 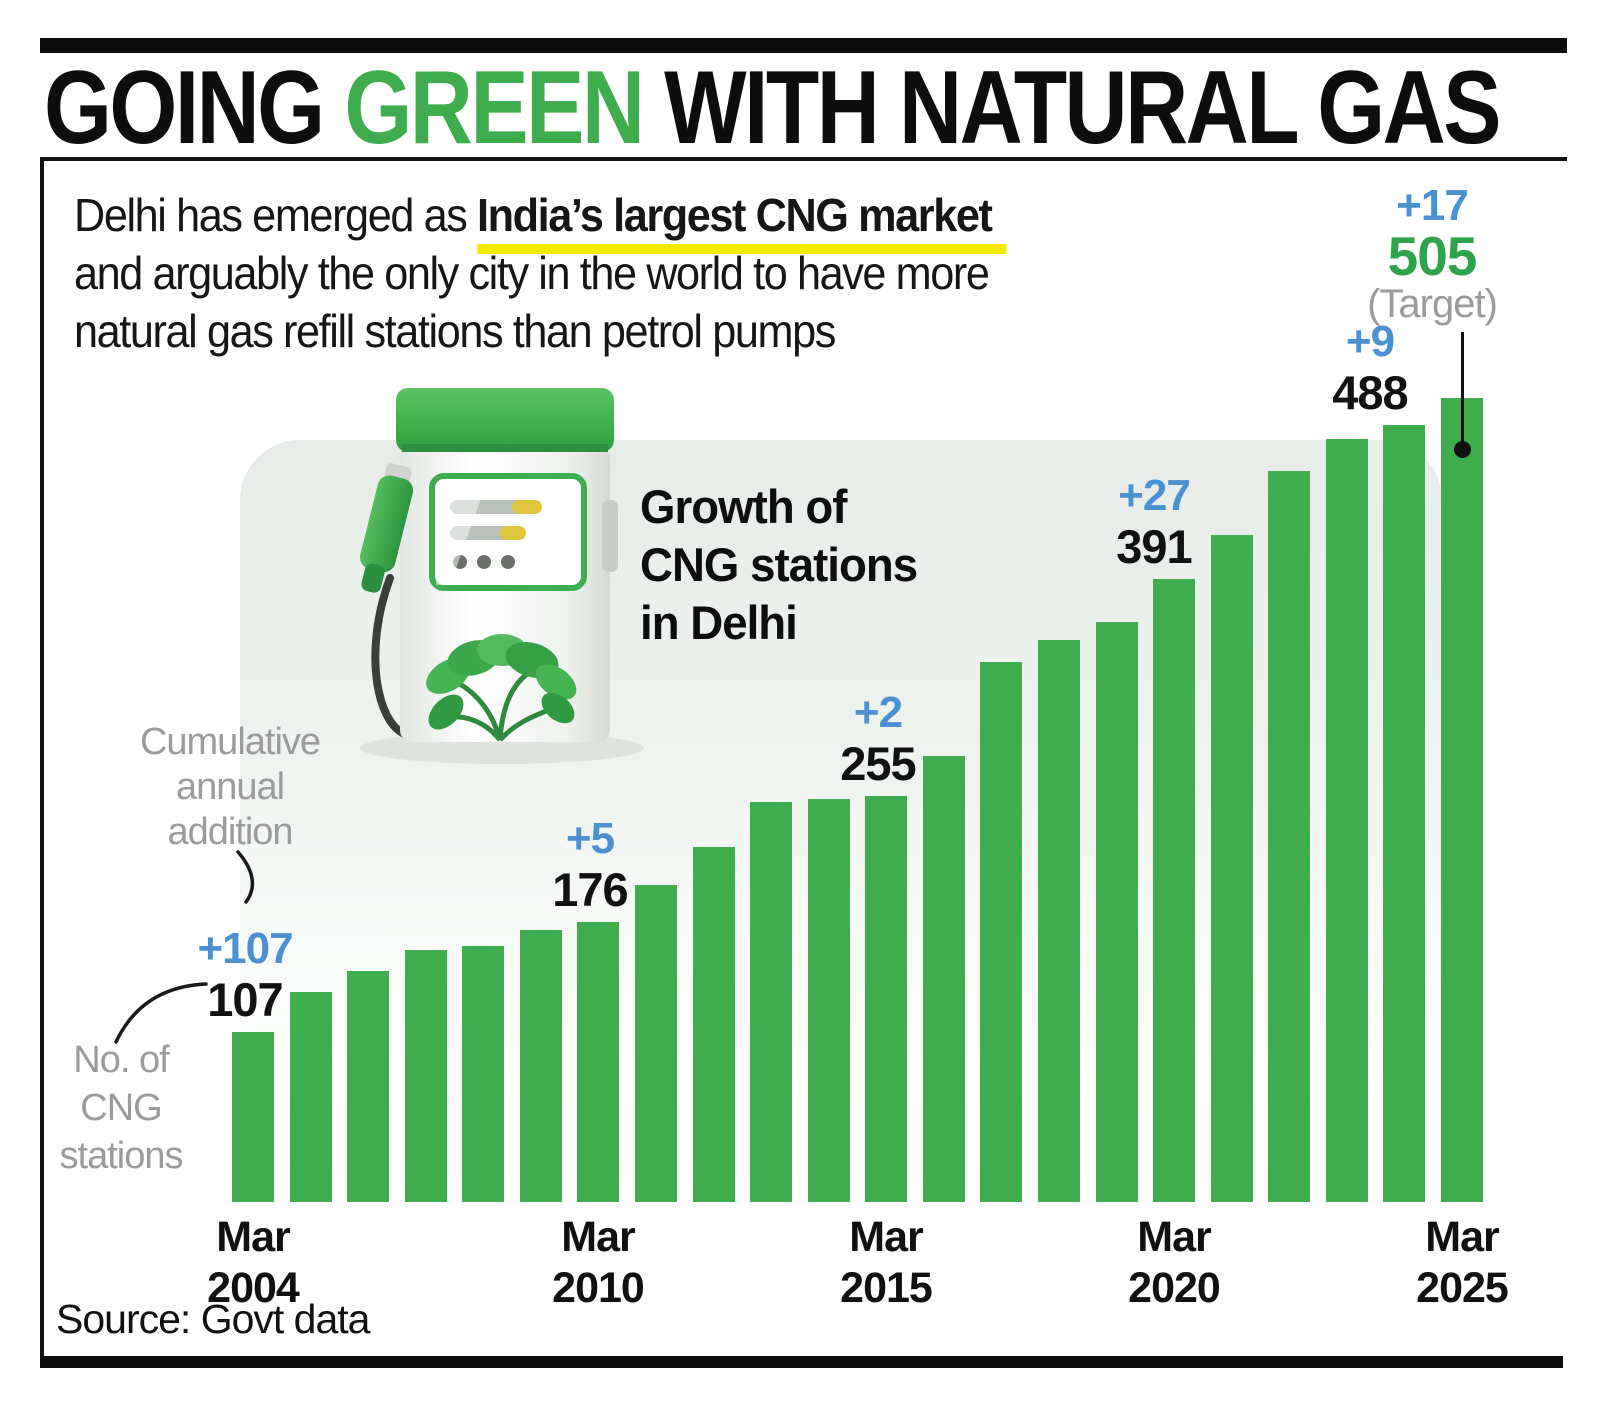 What do you see at coordinates (1462, 1262) in the screenshot?
I see `x-tick-2025: Mar 2025` at bounding box center [1462, 1262].